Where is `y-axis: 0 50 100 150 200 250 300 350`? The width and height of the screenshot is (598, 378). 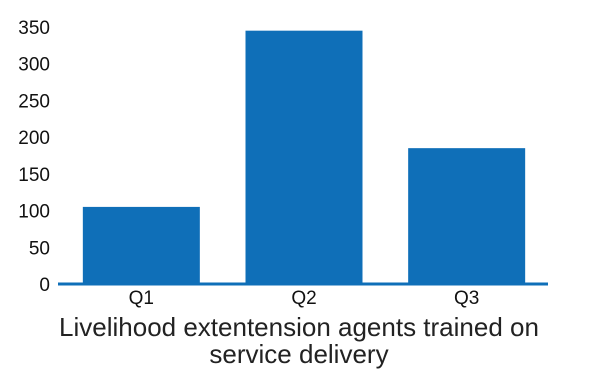
y-axis: 0 50 100 150 200 250 300 350 is located at coordinates (34, 157).